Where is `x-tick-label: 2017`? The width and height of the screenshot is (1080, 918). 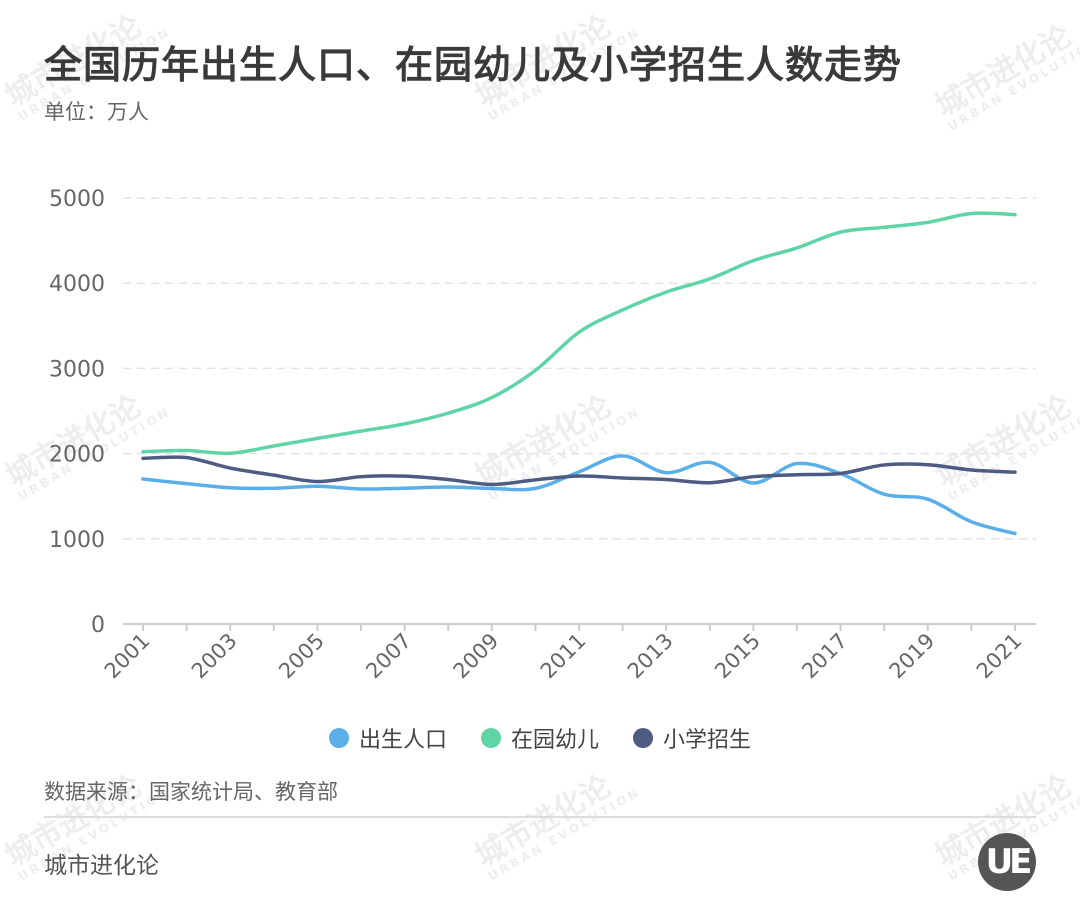 x-tick-label: 2017 is located at coordinates (824, 656).